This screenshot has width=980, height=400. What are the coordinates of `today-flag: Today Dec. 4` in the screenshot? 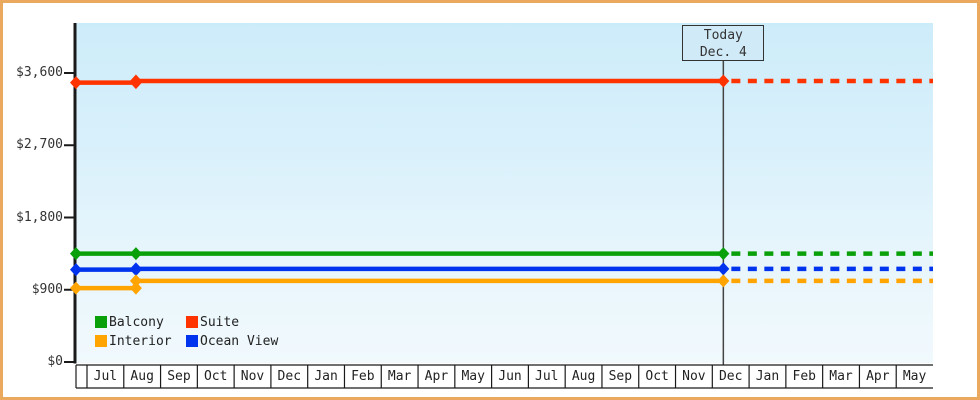 It's located at (723, 43).